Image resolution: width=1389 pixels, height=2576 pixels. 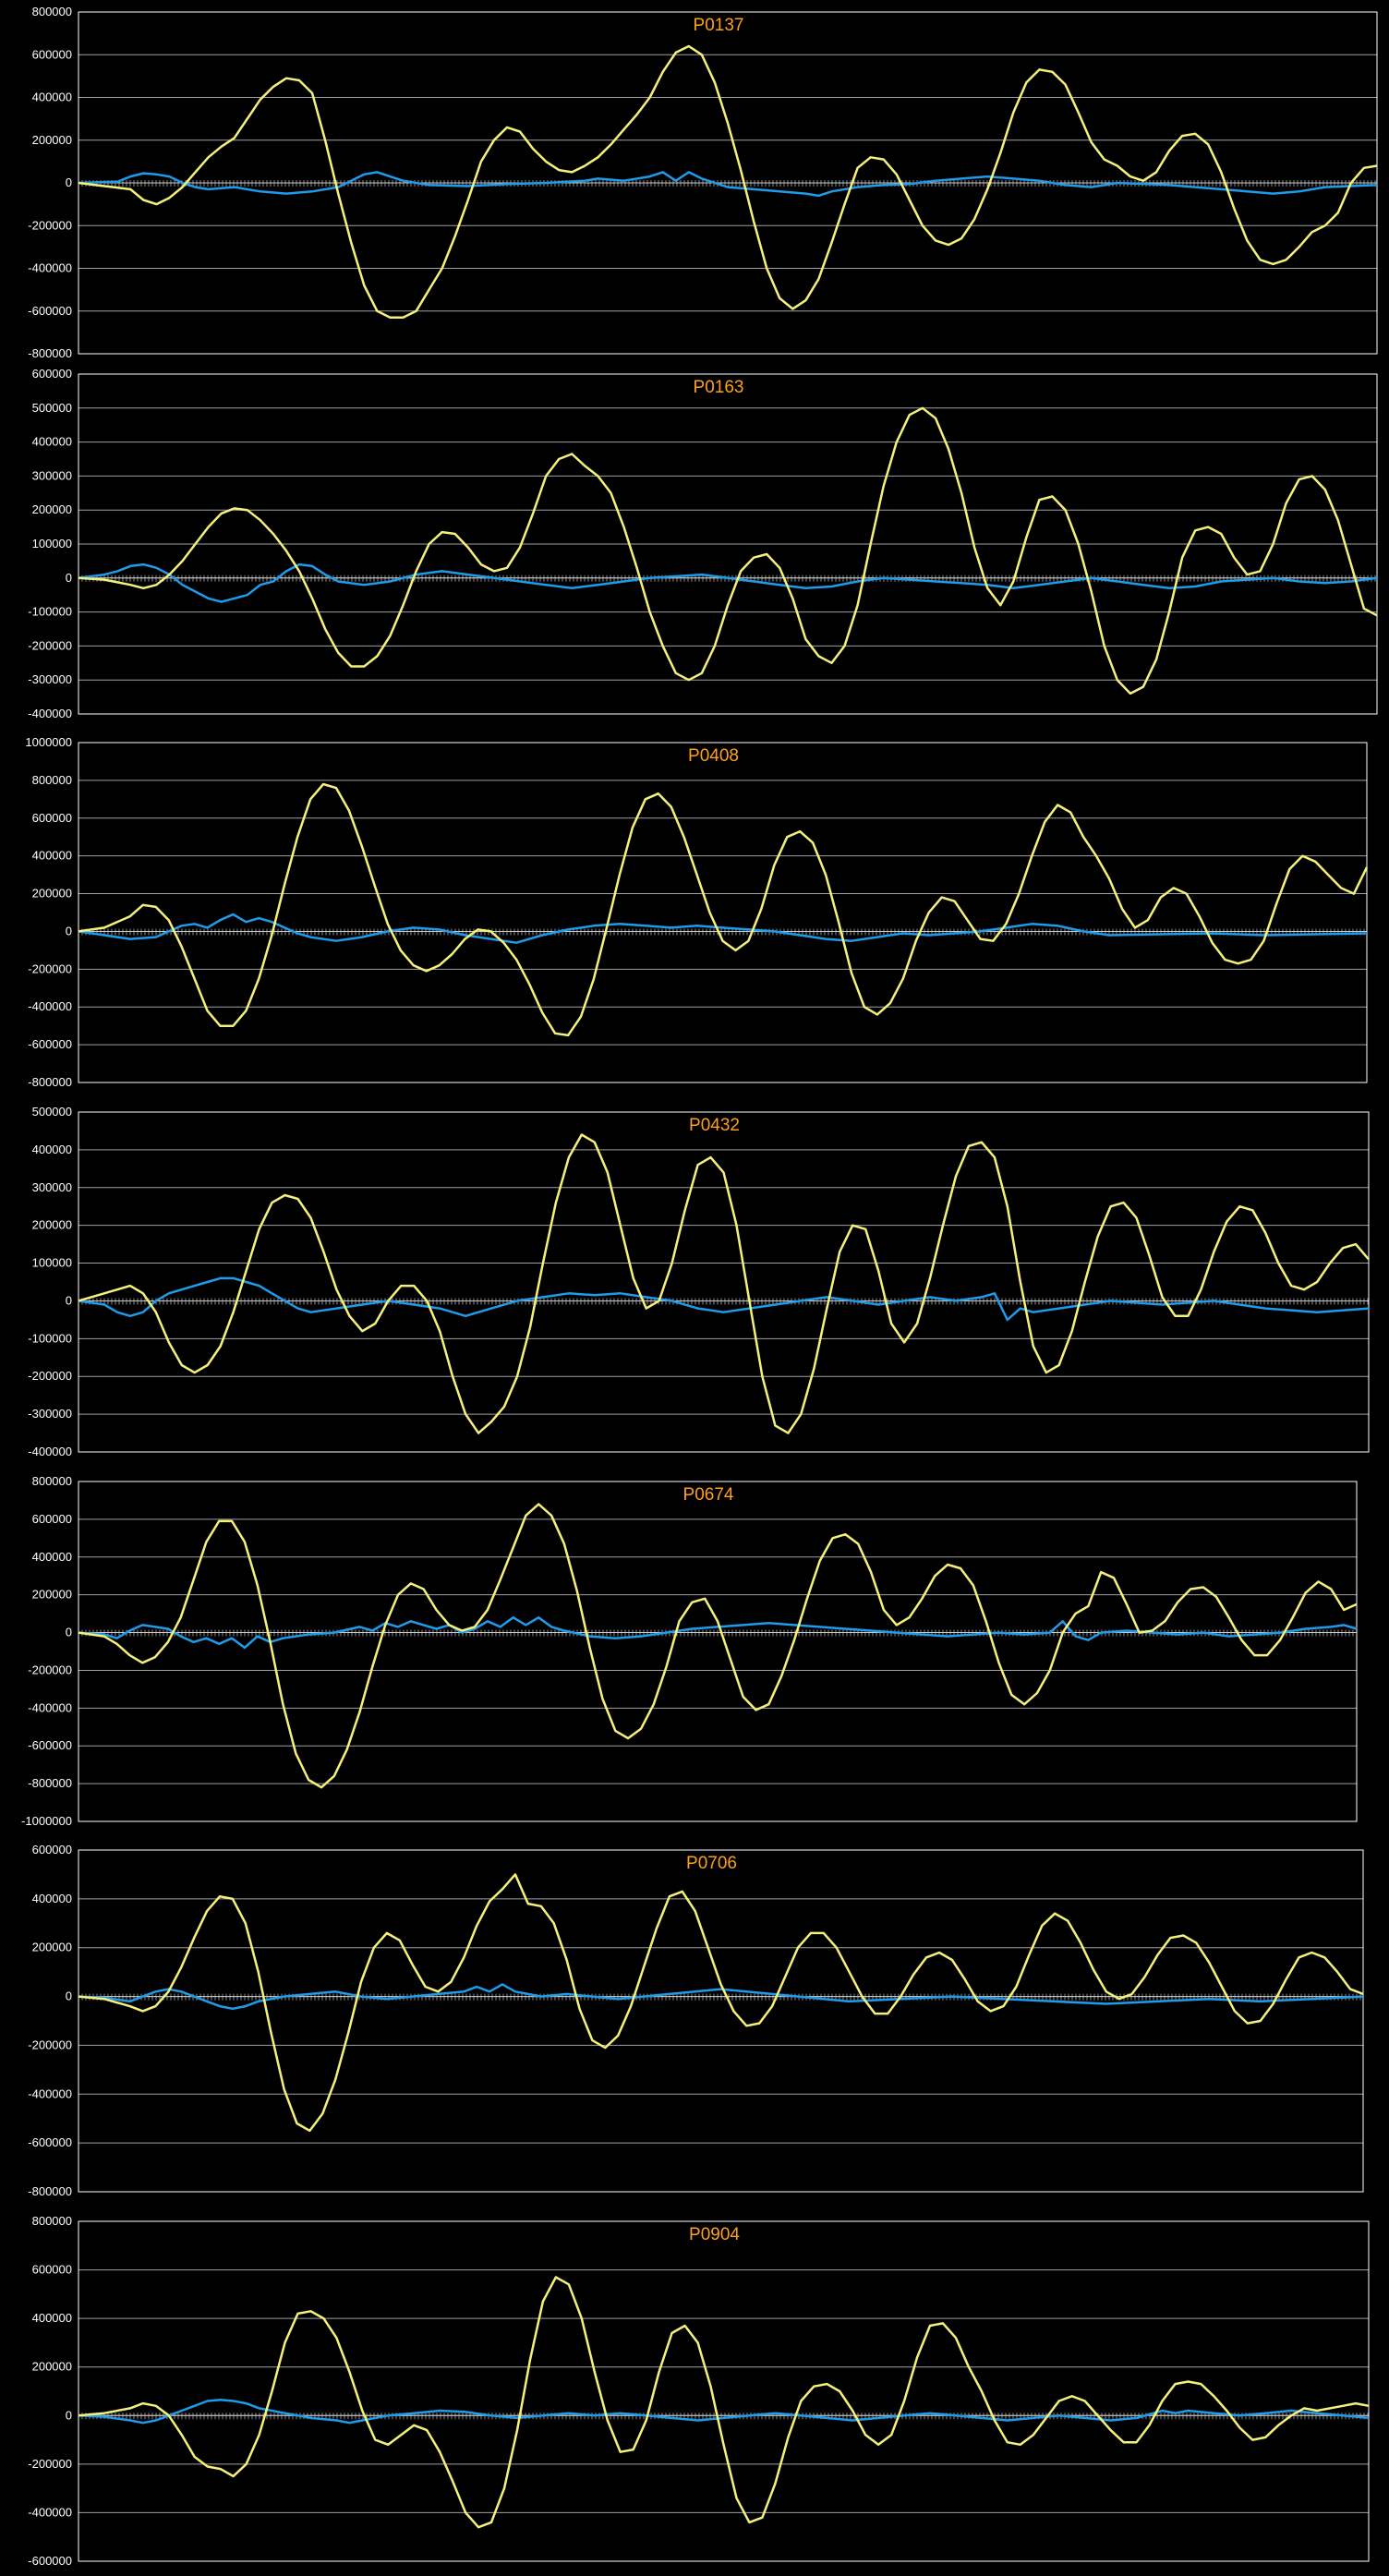 What do you see at coordinates (714, 2234) in the screenshot?
I see `chart-title: P0904` at bounding box center [714, 2234].